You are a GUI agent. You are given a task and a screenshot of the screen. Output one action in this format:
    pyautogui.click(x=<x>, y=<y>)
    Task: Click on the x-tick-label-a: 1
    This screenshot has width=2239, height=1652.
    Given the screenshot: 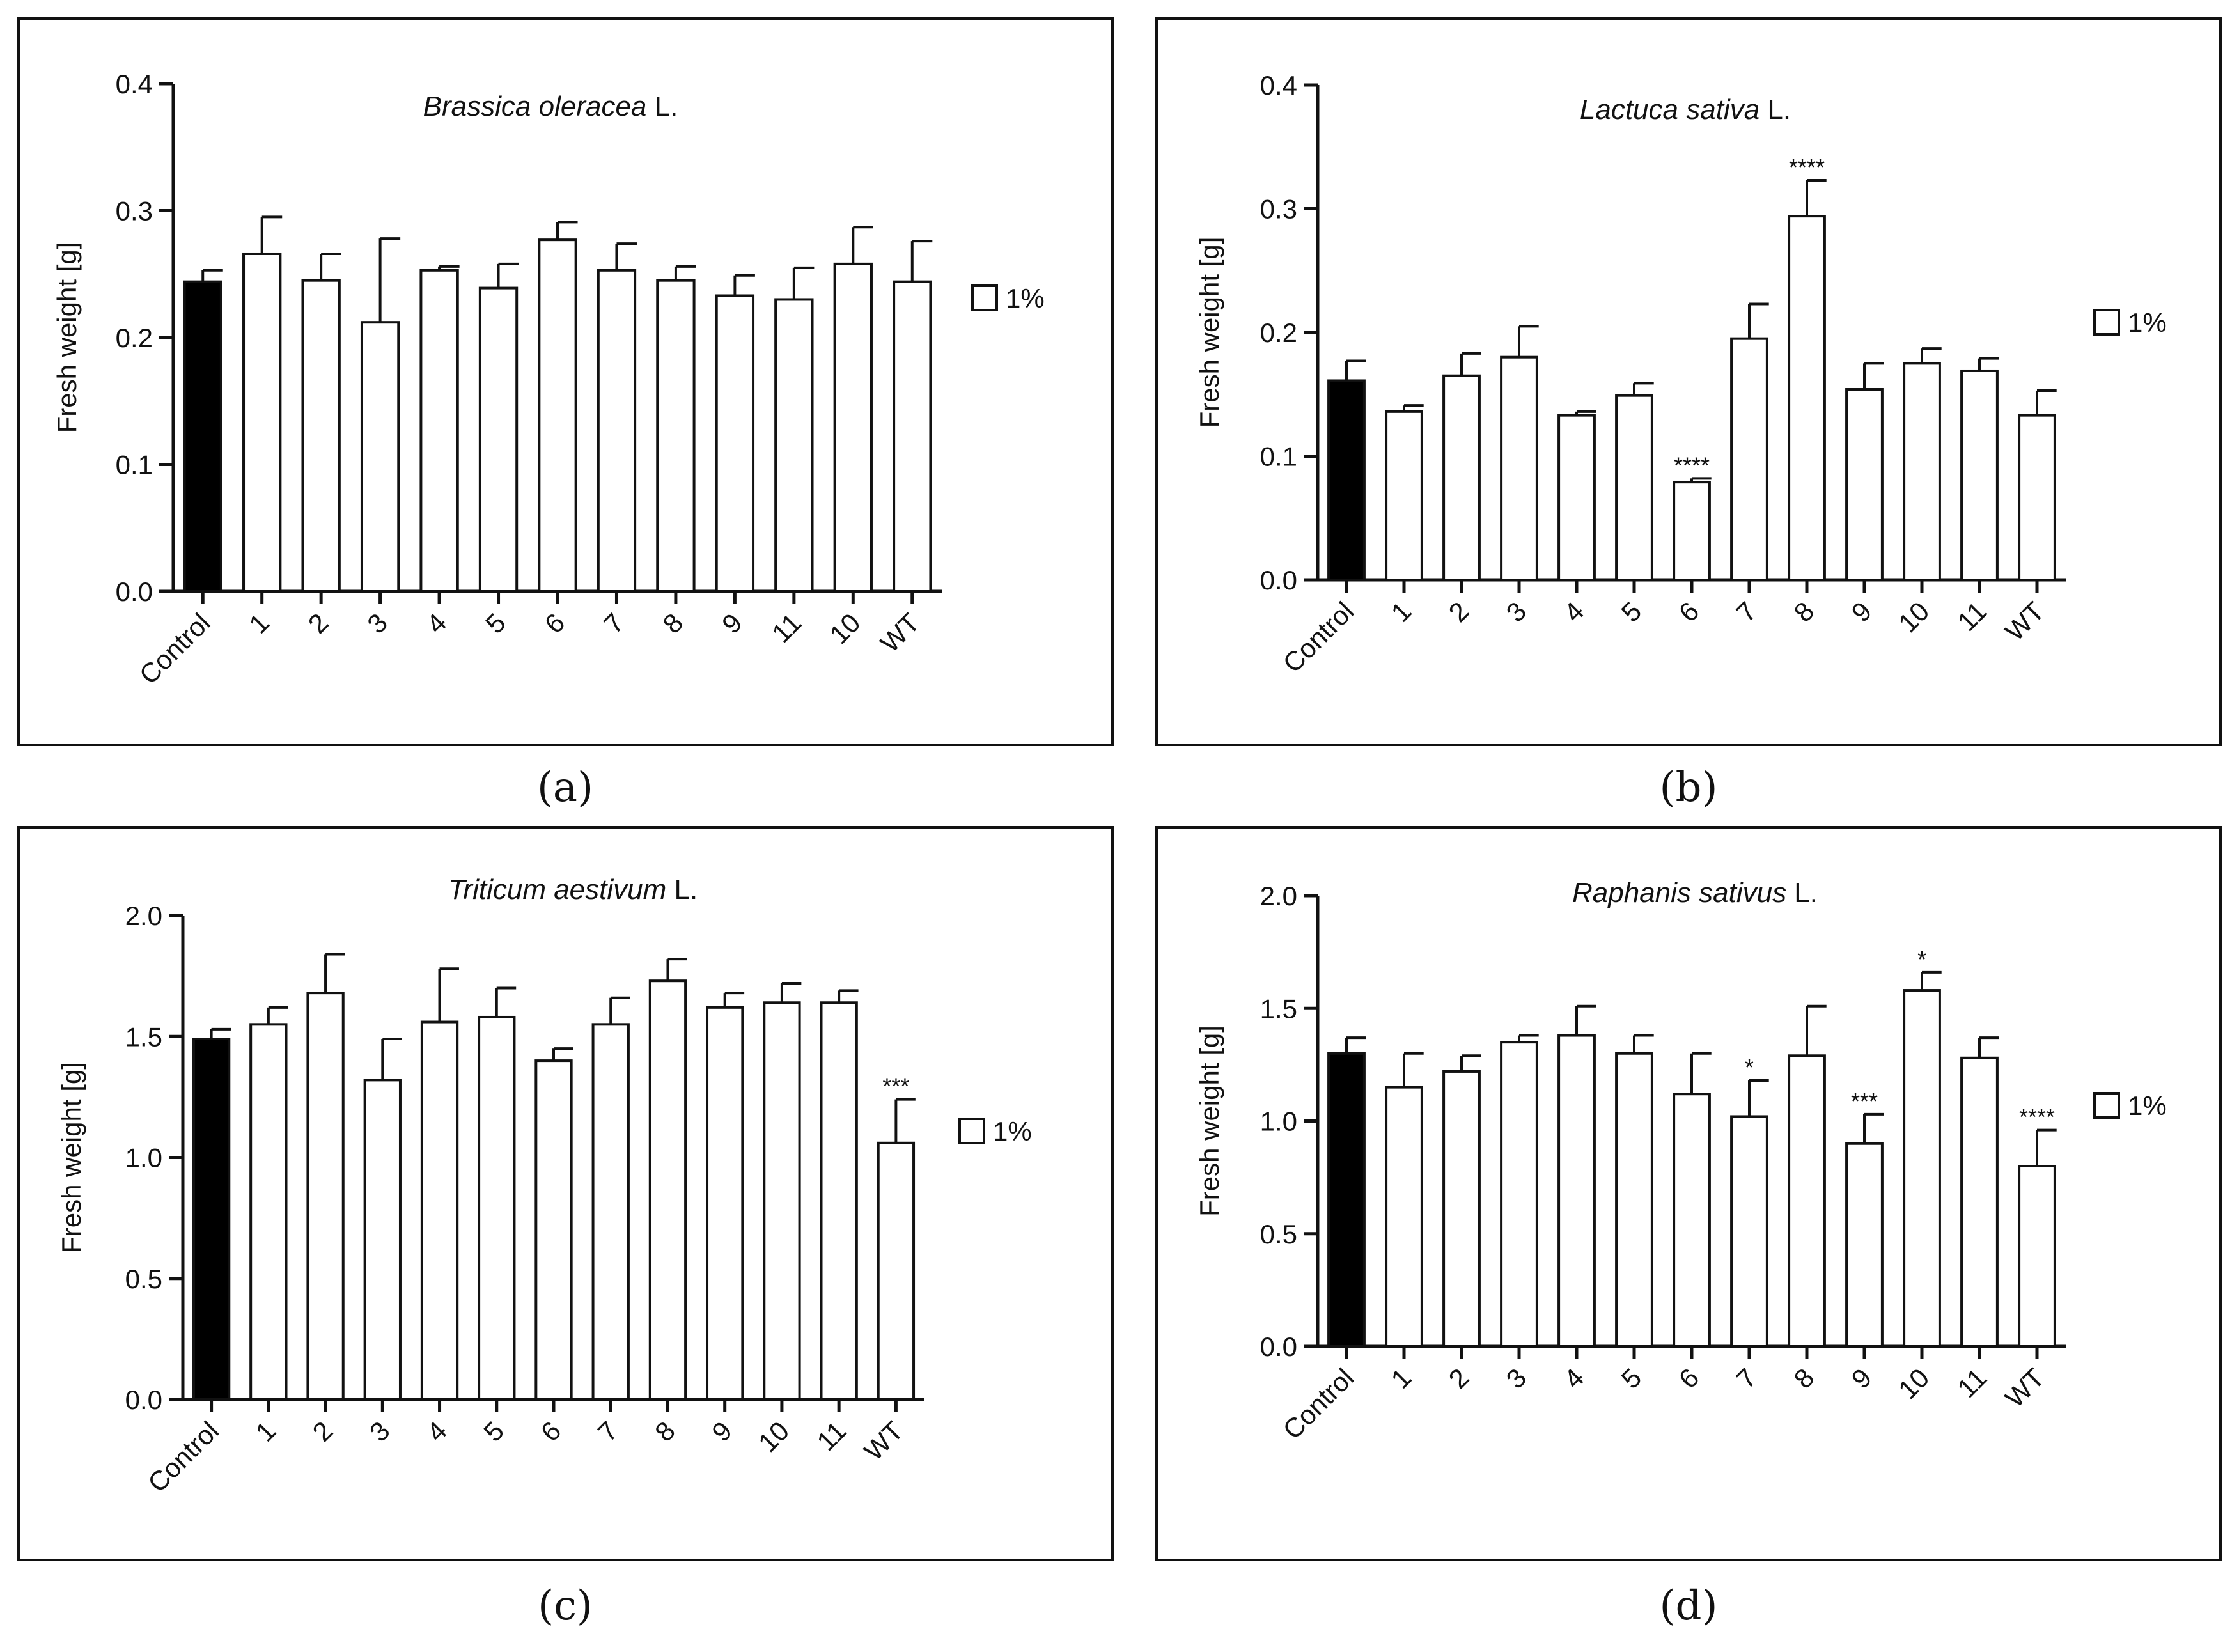 What is the action you would take?
    pyautogui.click(x=259, y=623)
    